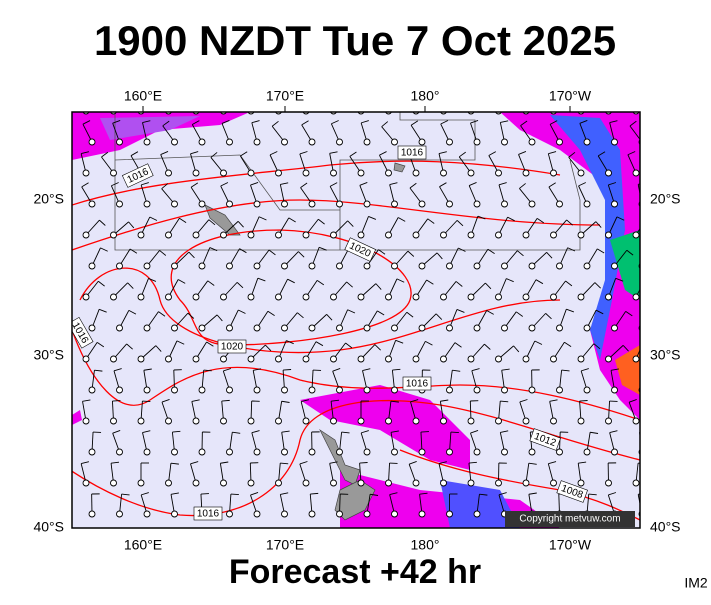 This screenshot has height=605, width=711. I want to click on image-code: IM2, so click(696, 583).